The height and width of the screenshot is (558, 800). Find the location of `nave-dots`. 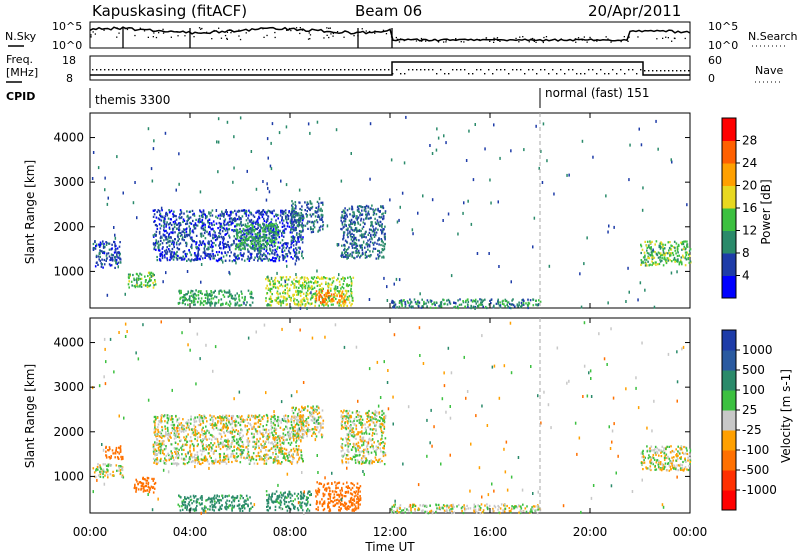

nave-dots is located at coordinates (390, 71).